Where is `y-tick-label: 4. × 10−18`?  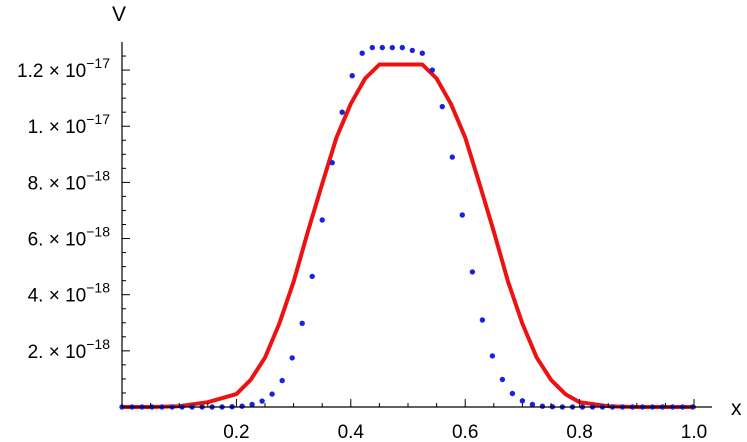 y-tick-label: 4. × 10−18 is located at coordinates (69, 293).